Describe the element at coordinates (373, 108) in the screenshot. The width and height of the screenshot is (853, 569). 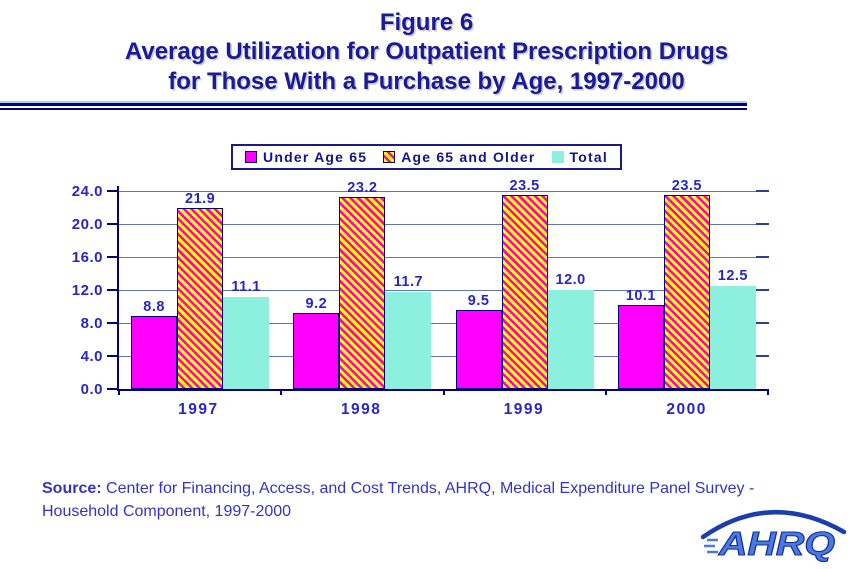
I see `separator-thin-line` at that location.